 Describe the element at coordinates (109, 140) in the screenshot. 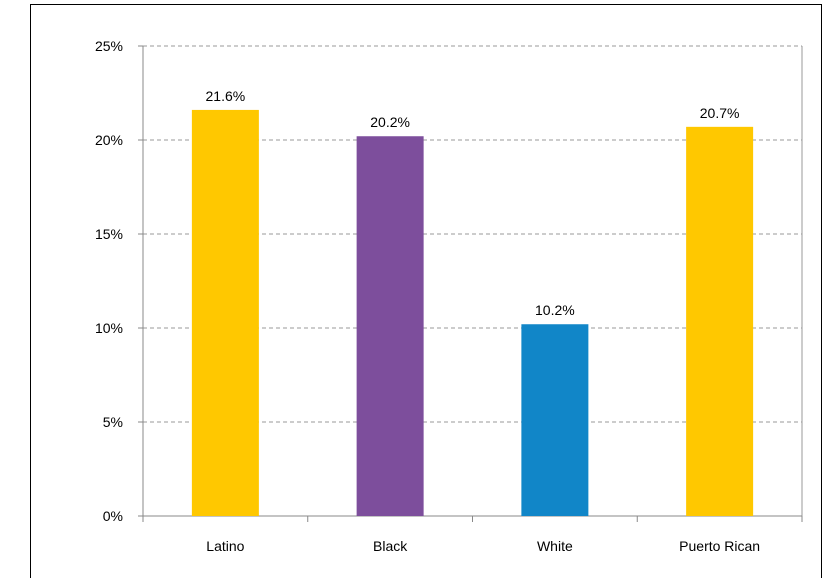

I see `y-tick-label: 20%` at that location.